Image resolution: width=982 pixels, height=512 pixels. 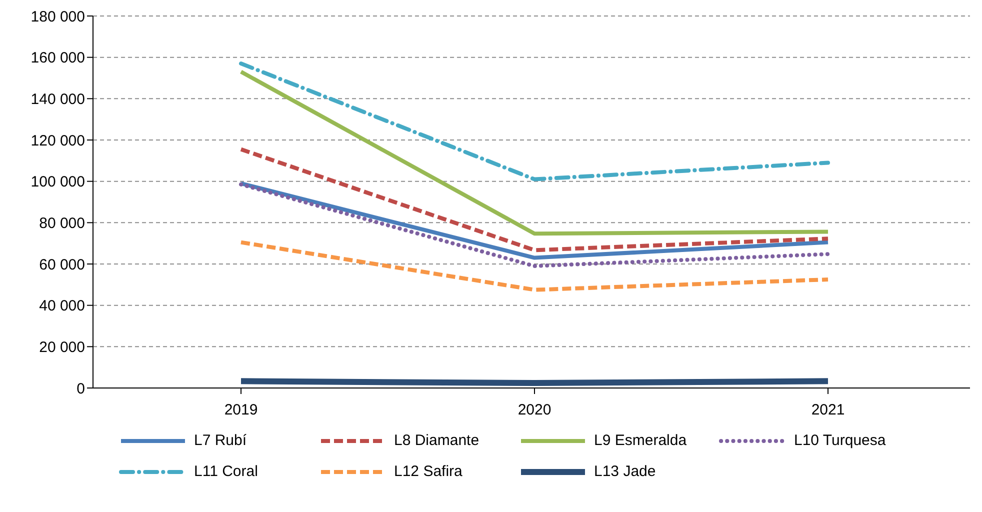 What do you see at coordinates (428, 471) in the screenshot?
I see `legend-label: L12 Safira` at bounding box center [428, 471].